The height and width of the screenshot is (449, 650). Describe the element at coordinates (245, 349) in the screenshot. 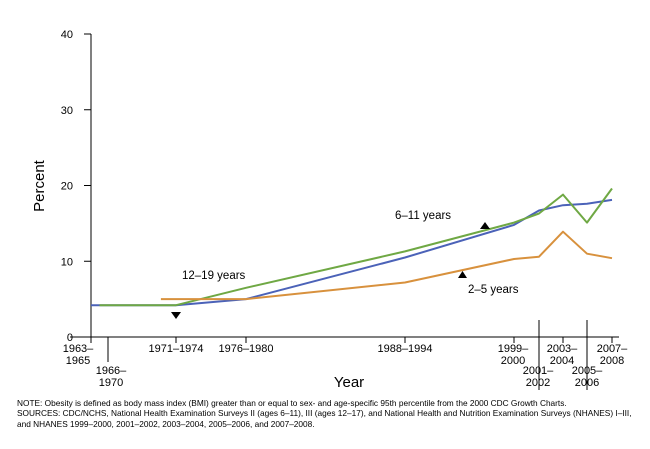

I see `x-tick-label: 1976–1980` at that location.